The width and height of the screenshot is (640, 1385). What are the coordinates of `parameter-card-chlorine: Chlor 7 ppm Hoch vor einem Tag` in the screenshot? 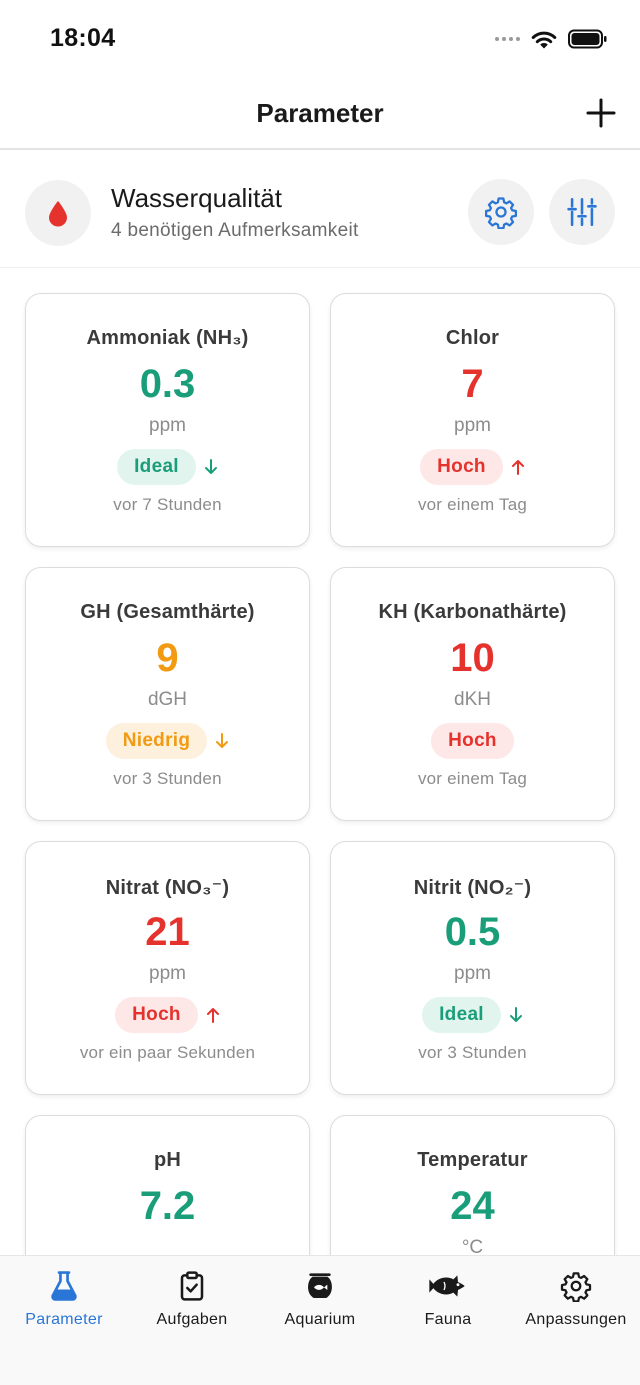 It's located at (472, 420).